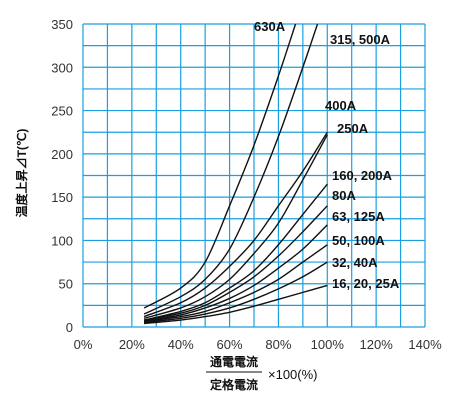 Image resolution: width=450 pixels, height=410 pixels. Describe the element at coordinates (344, 195) in the screenshot. I see `series-label-5: 80A` at that location.